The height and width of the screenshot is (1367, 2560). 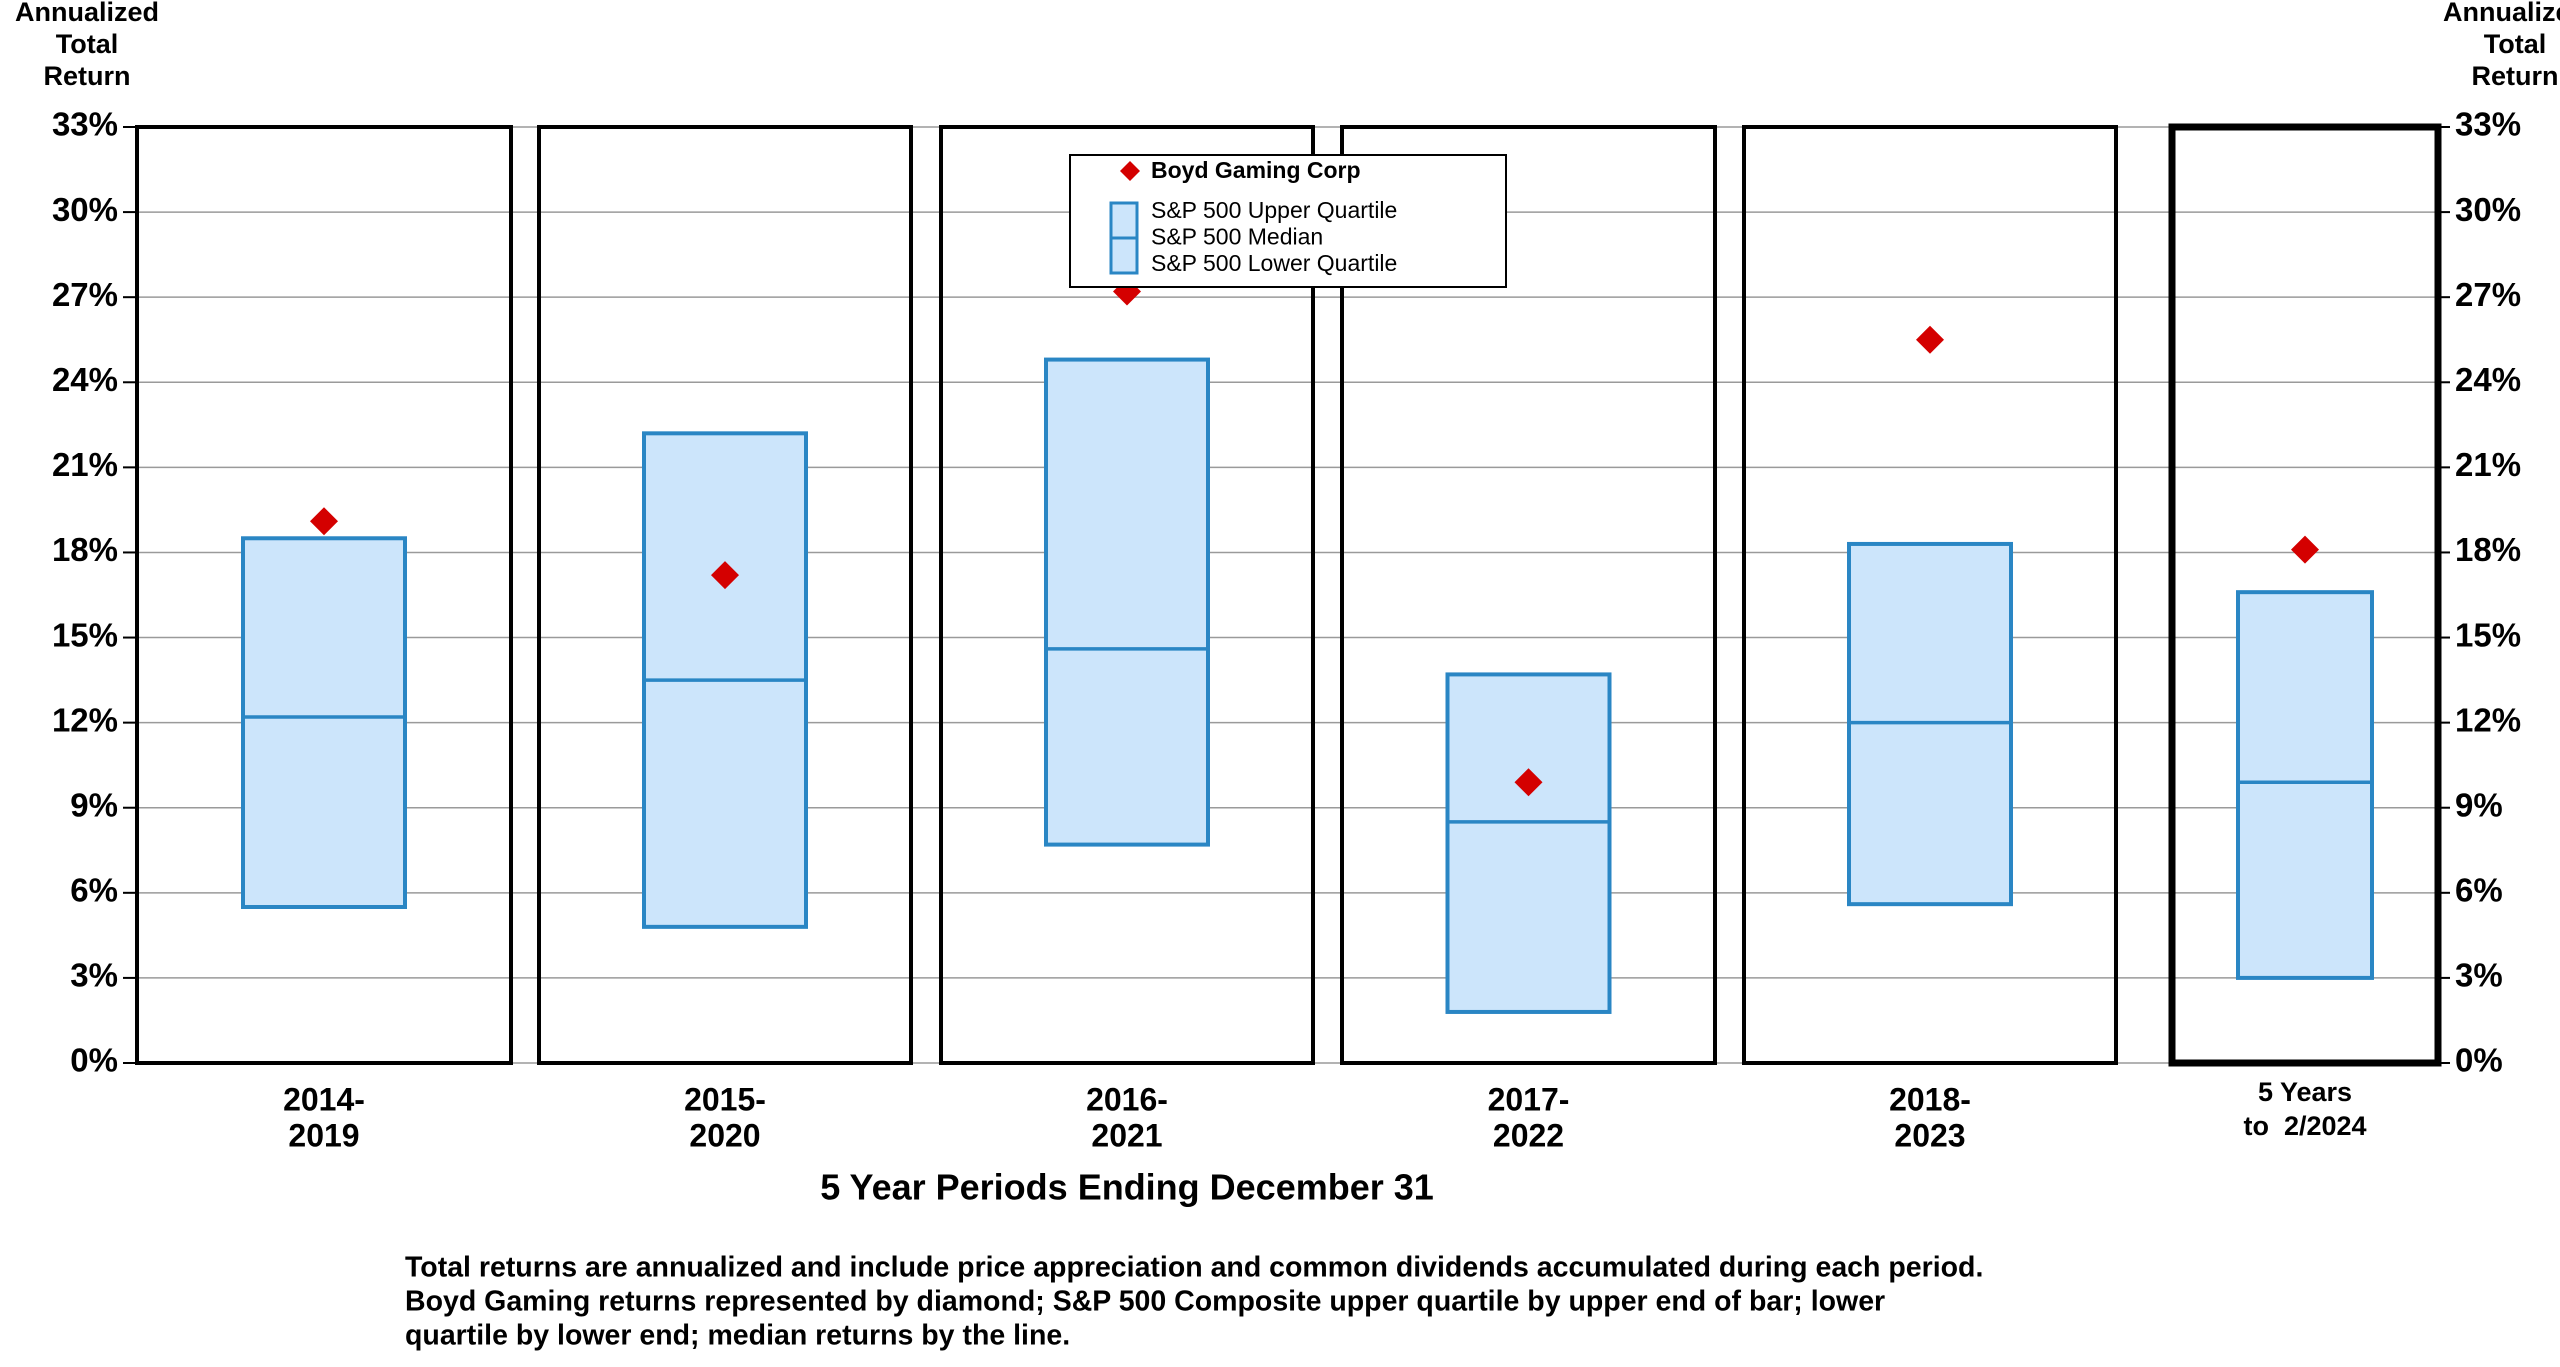 What do you see at coordinates (94, 890) in the screenshot?
I see `y-tick-label: 6%` at bounding box center [94, 890].